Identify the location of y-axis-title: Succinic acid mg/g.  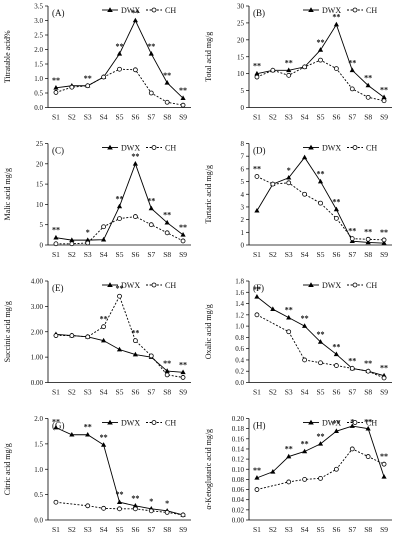
(7, 331).